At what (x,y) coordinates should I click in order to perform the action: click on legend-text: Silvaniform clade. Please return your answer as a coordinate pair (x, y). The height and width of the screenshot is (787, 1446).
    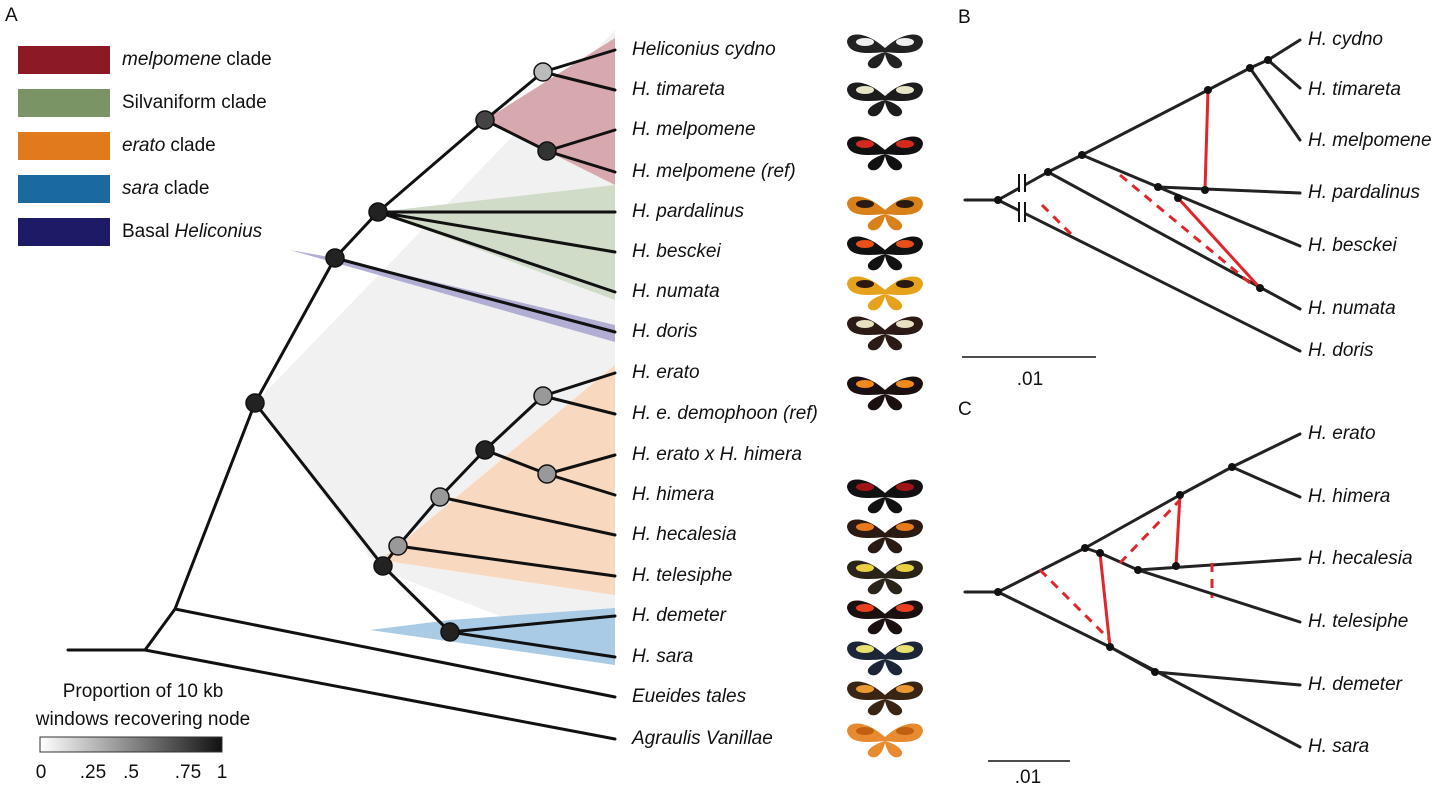
    Looking at the image, I should click on (194, 102).